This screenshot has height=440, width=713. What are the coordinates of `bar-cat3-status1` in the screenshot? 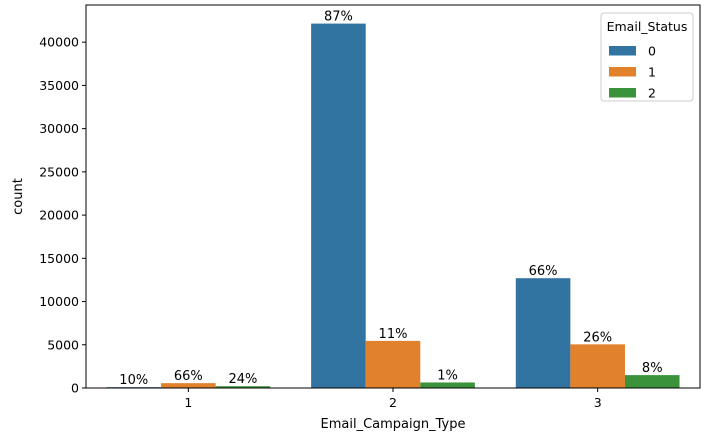 It's located at (597, 366).